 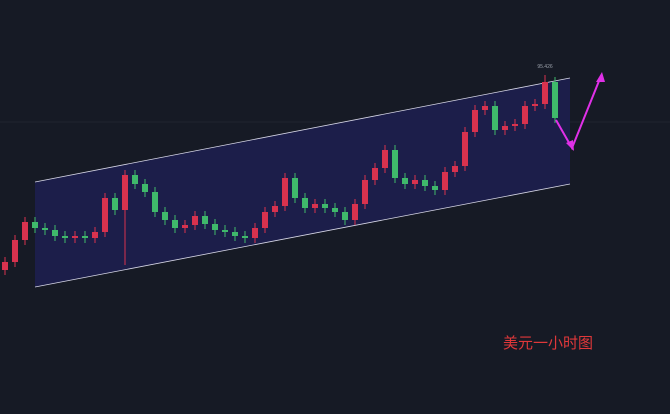 What do you see at coordinates (545, 67) in the screenshot?
I see `high-label: 95.426` at bounding box center [545, 67].